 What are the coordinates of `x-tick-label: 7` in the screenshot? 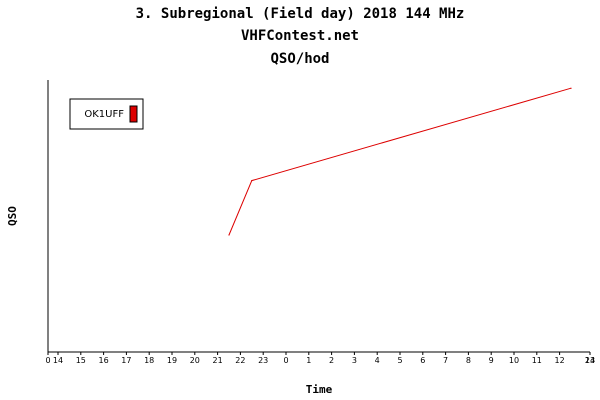 It's located at (445, 360).